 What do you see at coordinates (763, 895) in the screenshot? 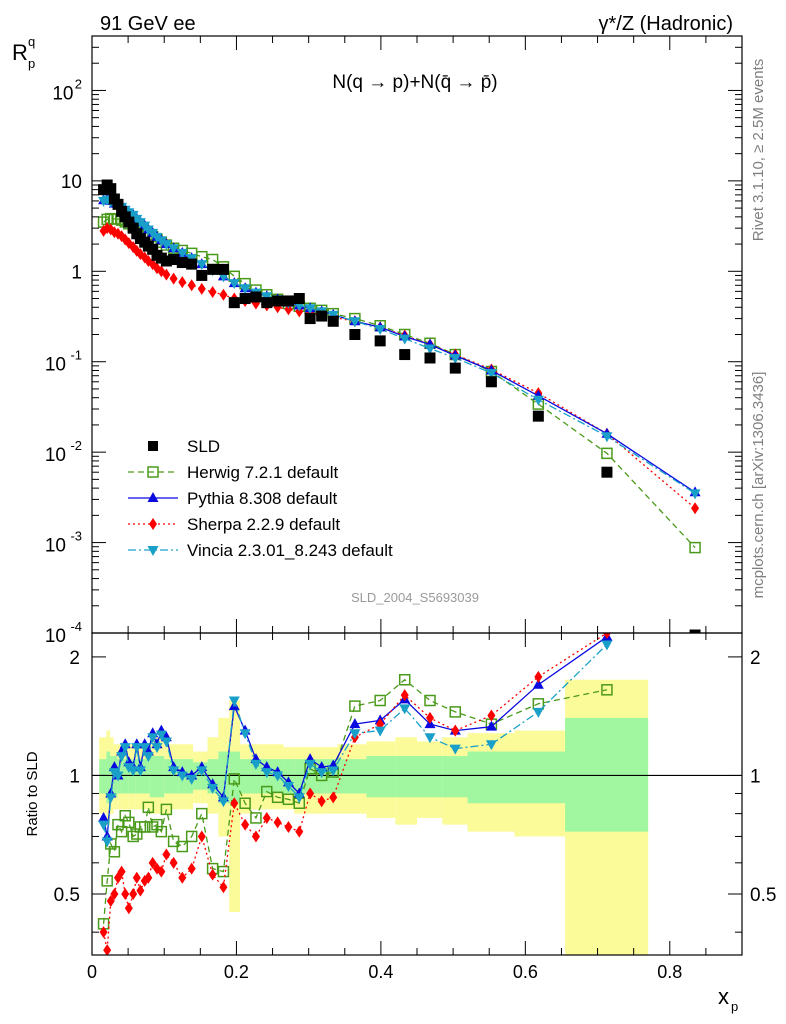
I see `ratio-y-tick-label-right: 0.5` at bounding box center [763, 895].